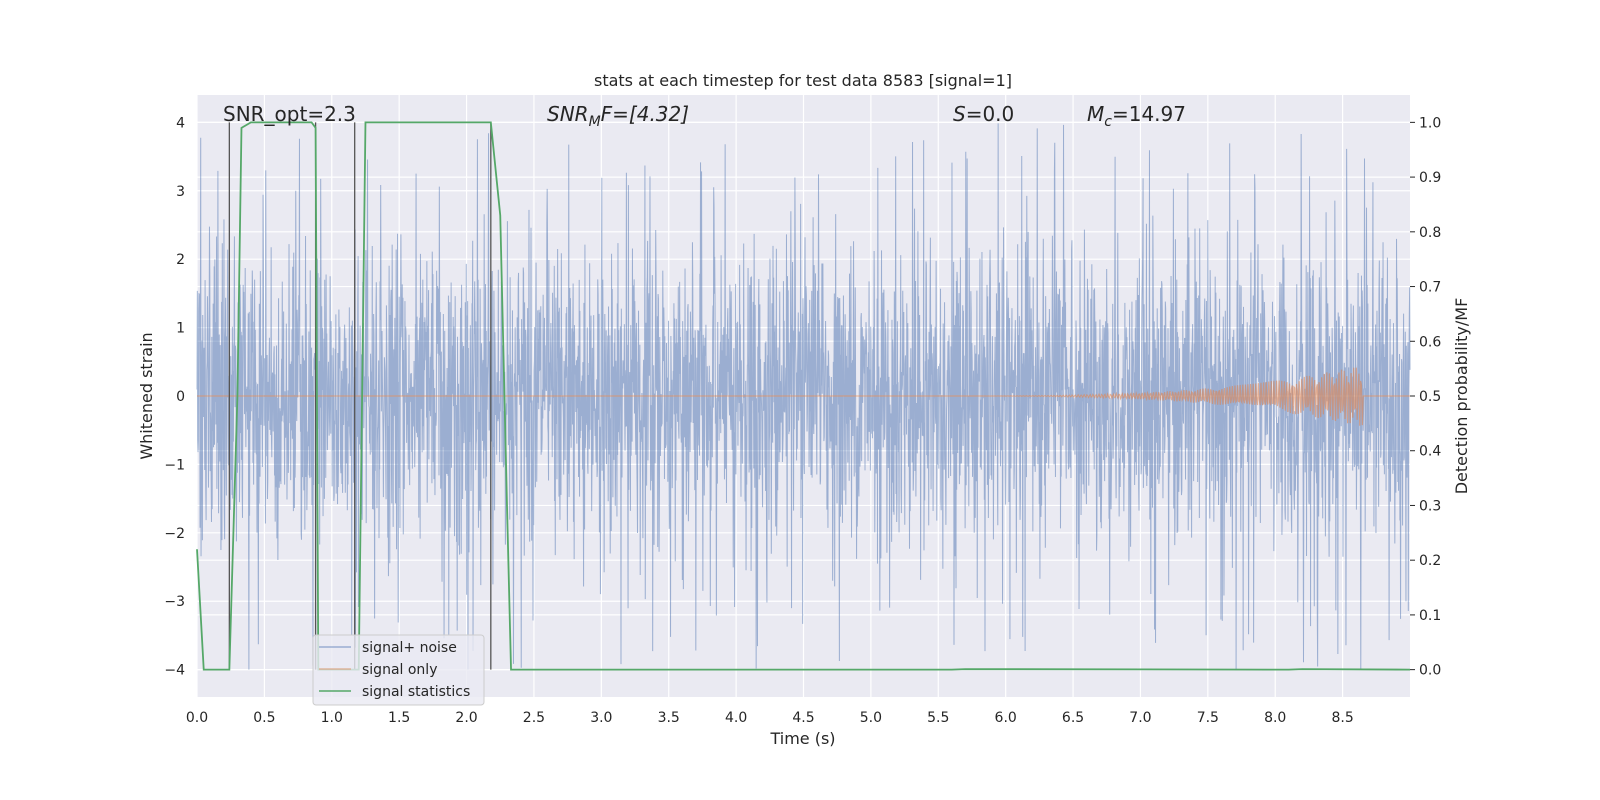 Image resolution: width=1600 pixels, height=800 pixels. What do you see at coordinates (1006, 718) in the screenshot?
I see `x-tick-label: 6.0` at bounding box center [1006, 718].